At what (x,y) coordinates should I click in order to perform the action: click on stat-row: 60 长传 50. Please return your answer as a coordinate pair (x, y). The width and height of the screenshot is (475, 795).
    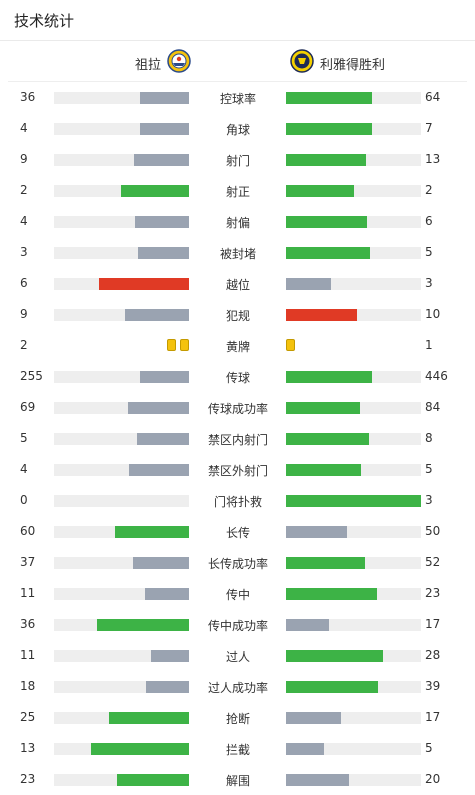
    Looking at the image, I should click on (237, 531).